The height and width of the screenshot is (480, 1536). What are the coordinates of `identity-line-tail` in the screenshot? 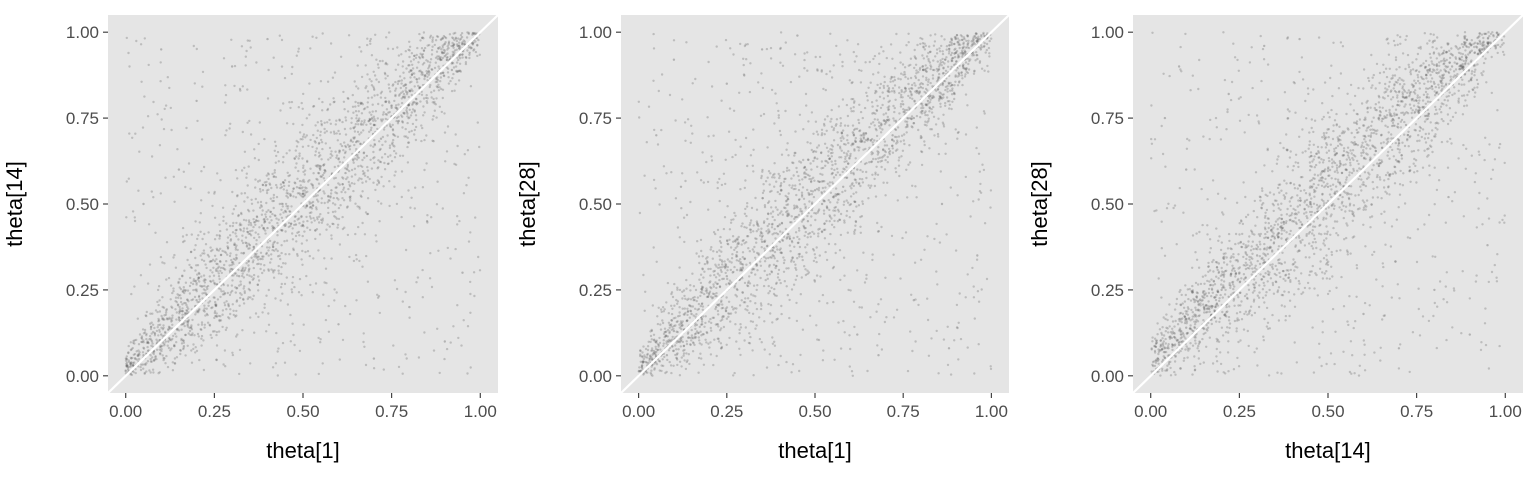 It's located at (105, 396).